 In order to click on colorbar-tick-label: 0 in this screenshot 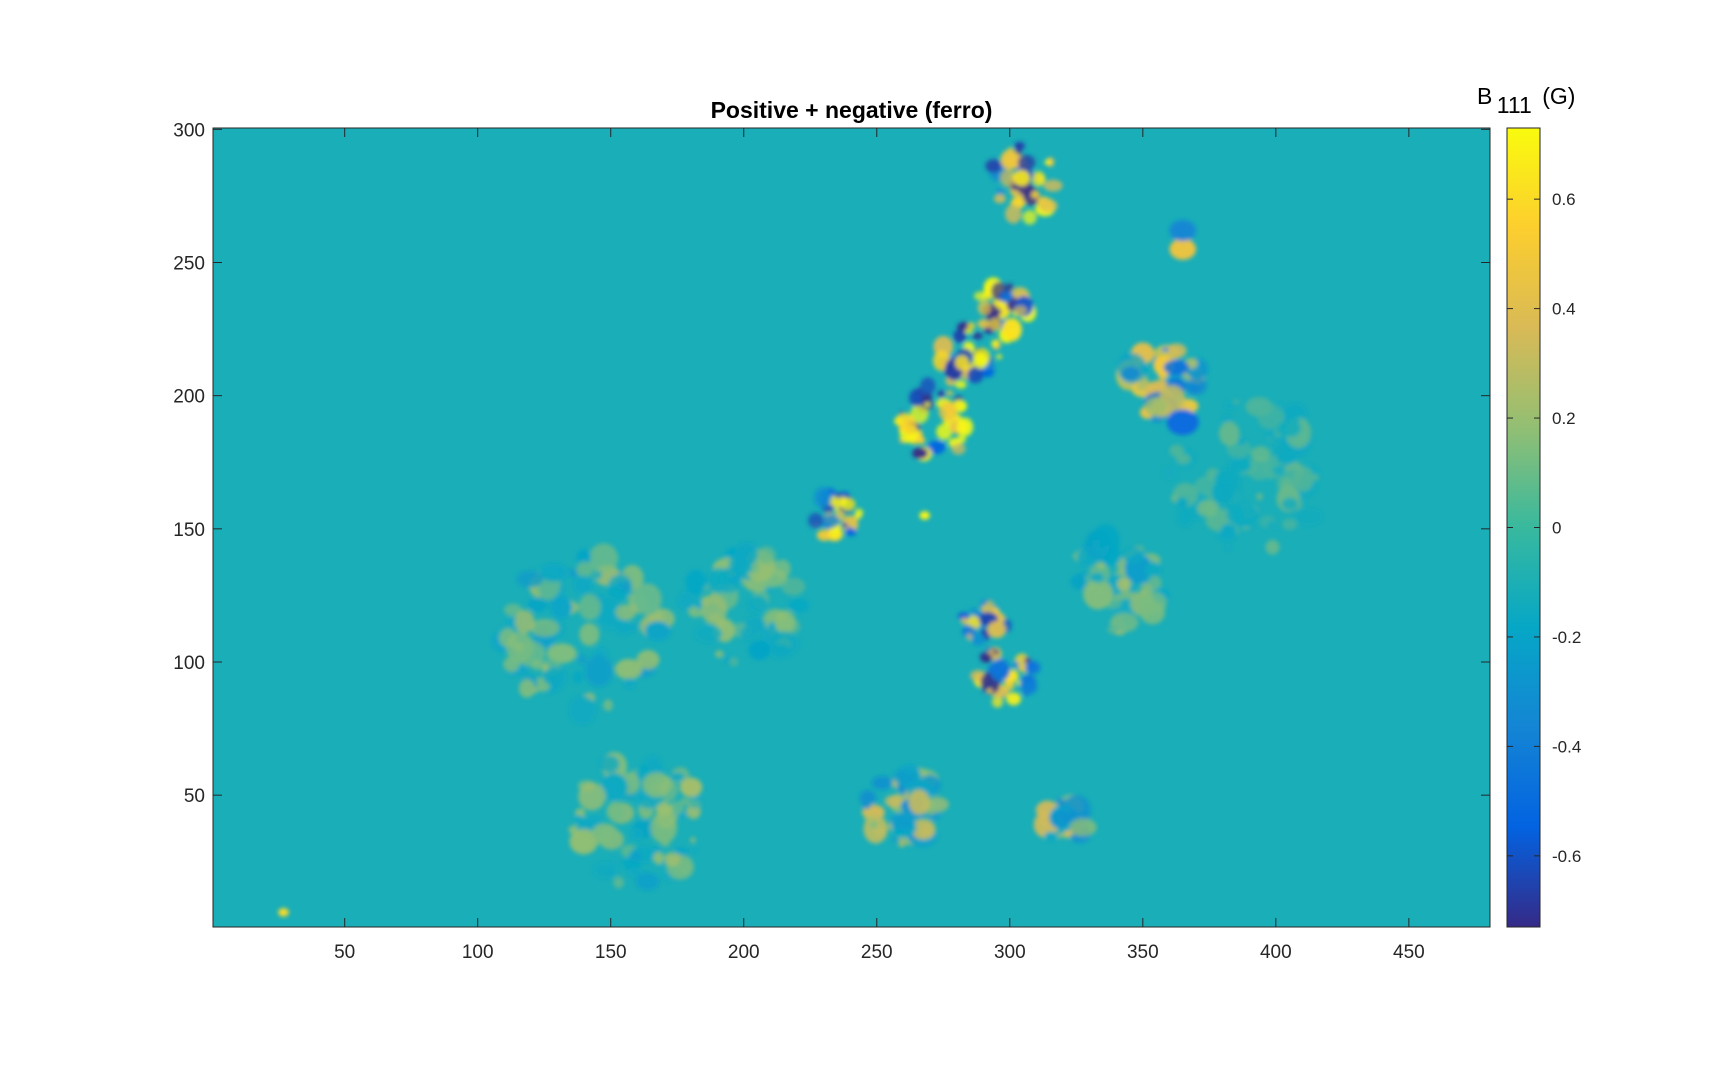, I will do `click(1556, 528)`.